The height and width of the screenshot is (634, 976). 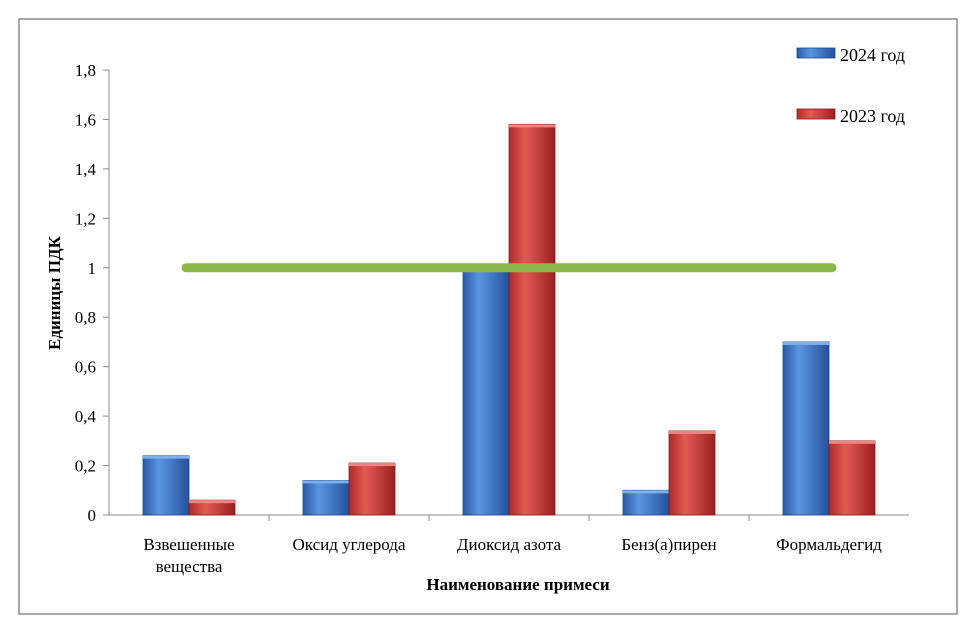 What do you see at coordinates (85, 367) in the screenshot?
I see `y-tick-label: 0,6` at bounding box center [85, 367].